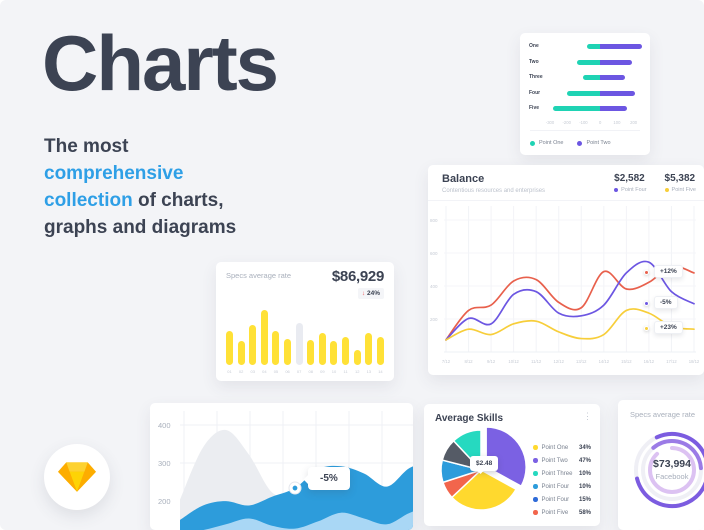 The height and width of the screenshot is (530, 704). I want to click on annotation-badge: -5%, so click(666, 302).